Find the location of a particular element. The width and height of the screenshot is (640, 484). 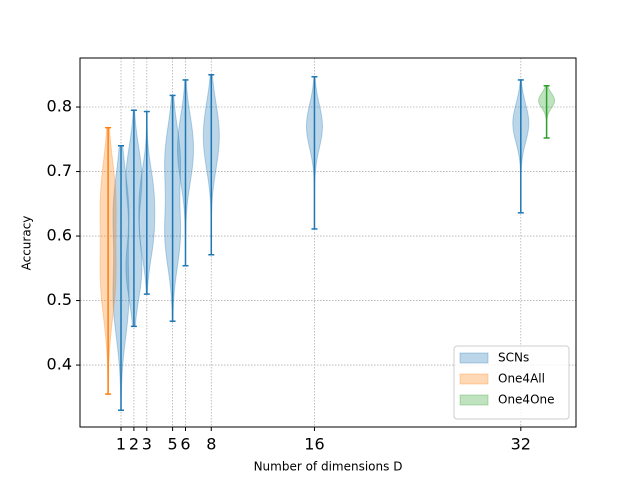

x-tick-label: 5 is located at coordinates (173, 444).